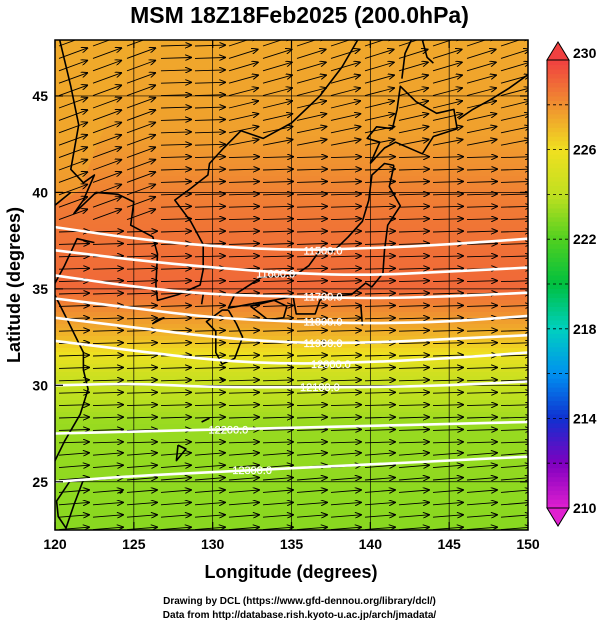  What do you see at coordinates (292, 544) in the screenshot?
I see `x-tick-label: 135` at bounding box center [292, 544].